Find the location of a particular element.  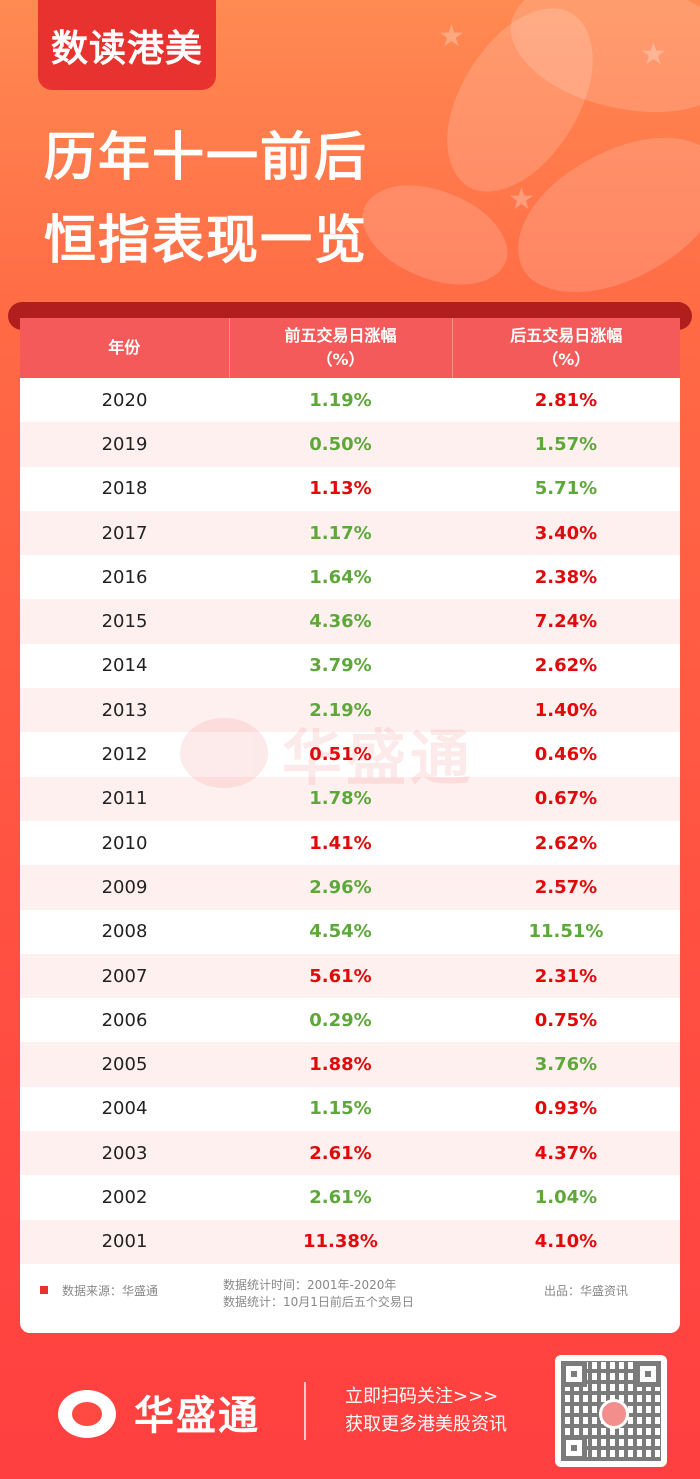

cell-year: 2002 is located at coordinates (124, 1197).